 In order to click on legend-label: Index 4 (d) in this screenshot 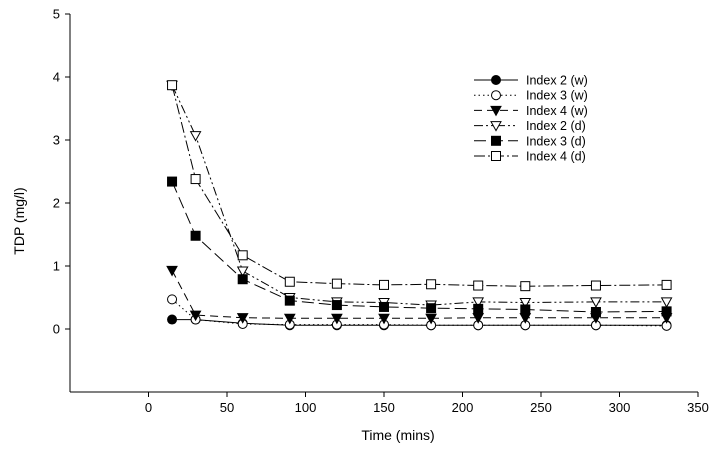, I will do `click(556, 157)`.